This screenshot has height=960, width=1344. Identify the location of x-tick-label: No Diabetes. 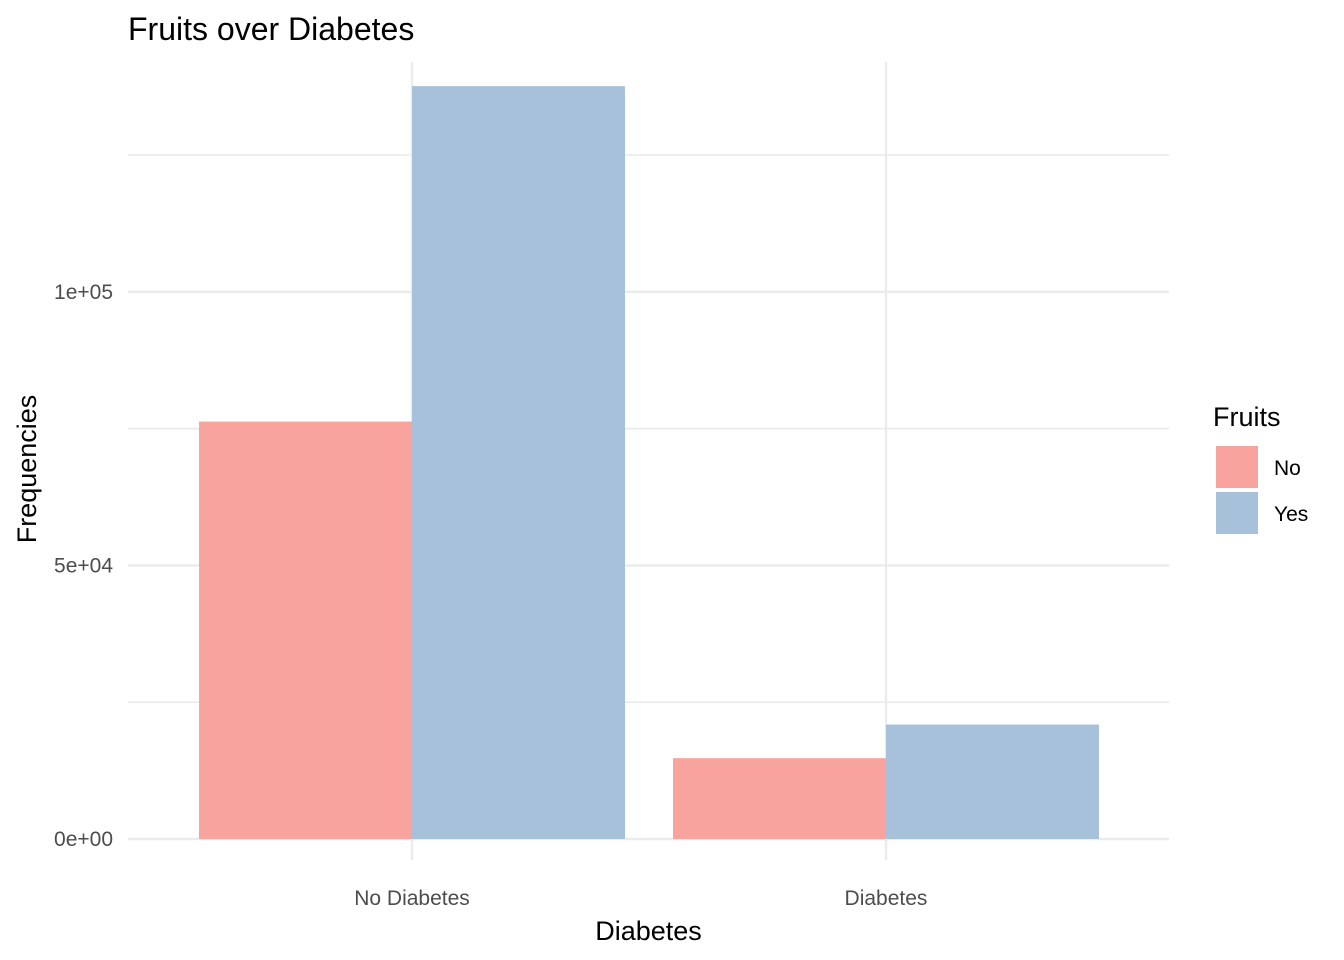
(412, 898).